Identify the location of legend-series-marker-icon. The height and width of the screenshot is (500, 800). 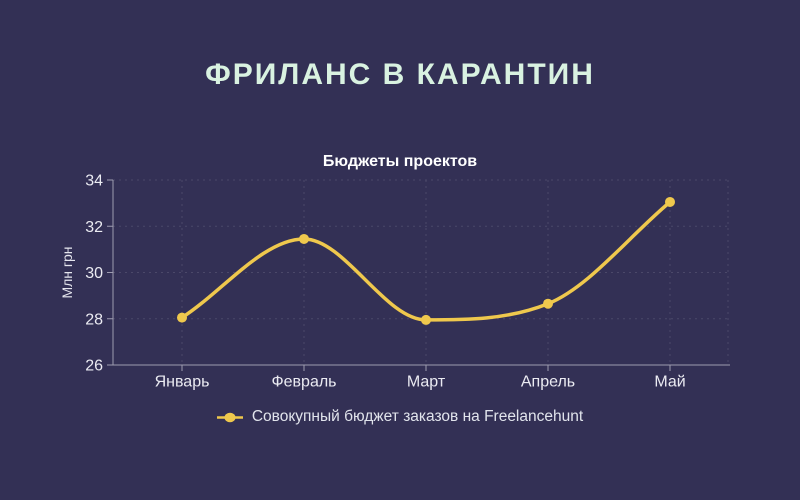
(229, 417).